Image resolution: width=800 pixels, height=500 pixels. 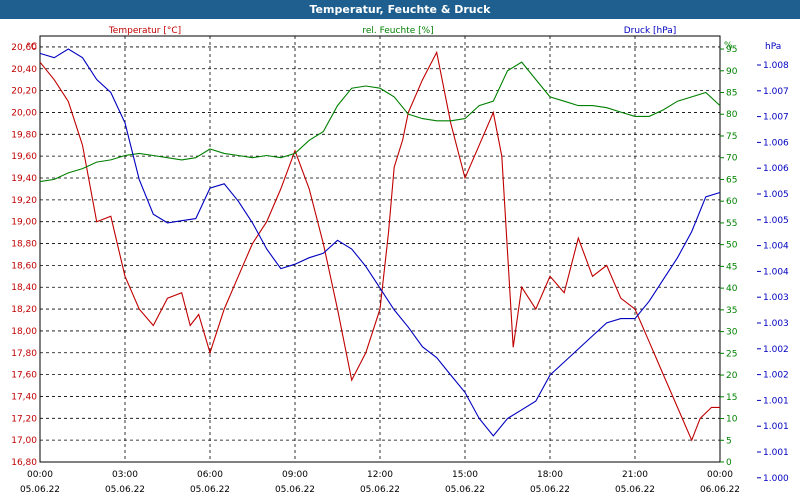 I want to click on temperature-axis-label: Temperatur [°C], so click(x=144, y=31).